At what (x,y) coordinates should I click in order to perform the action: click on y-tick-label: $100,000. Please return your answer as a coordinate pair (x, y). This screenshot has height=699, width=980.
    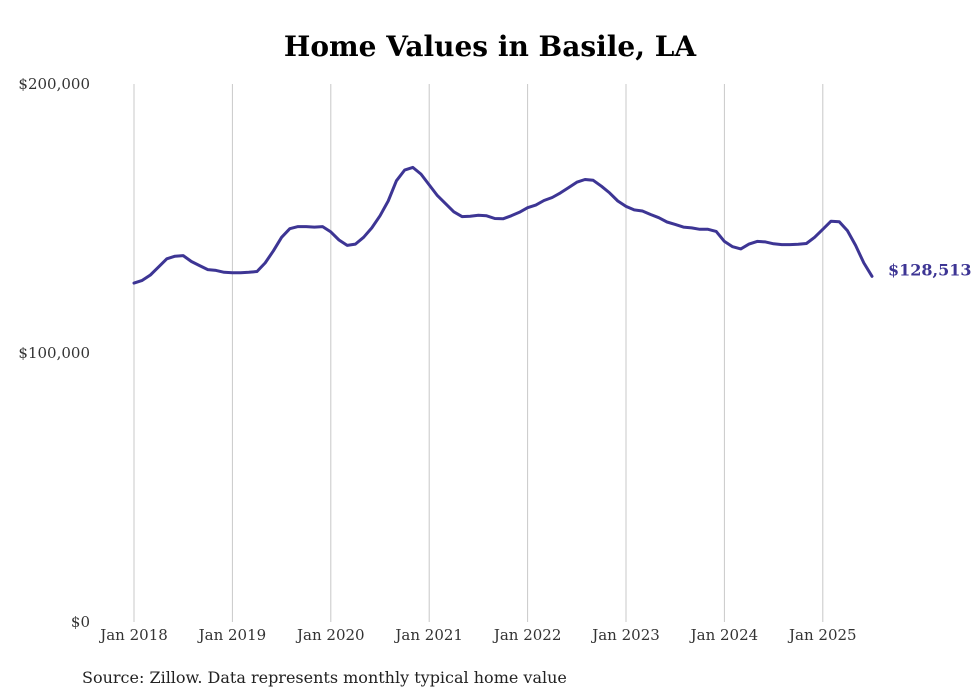
    Looking at the image, I should click on (54, 353).